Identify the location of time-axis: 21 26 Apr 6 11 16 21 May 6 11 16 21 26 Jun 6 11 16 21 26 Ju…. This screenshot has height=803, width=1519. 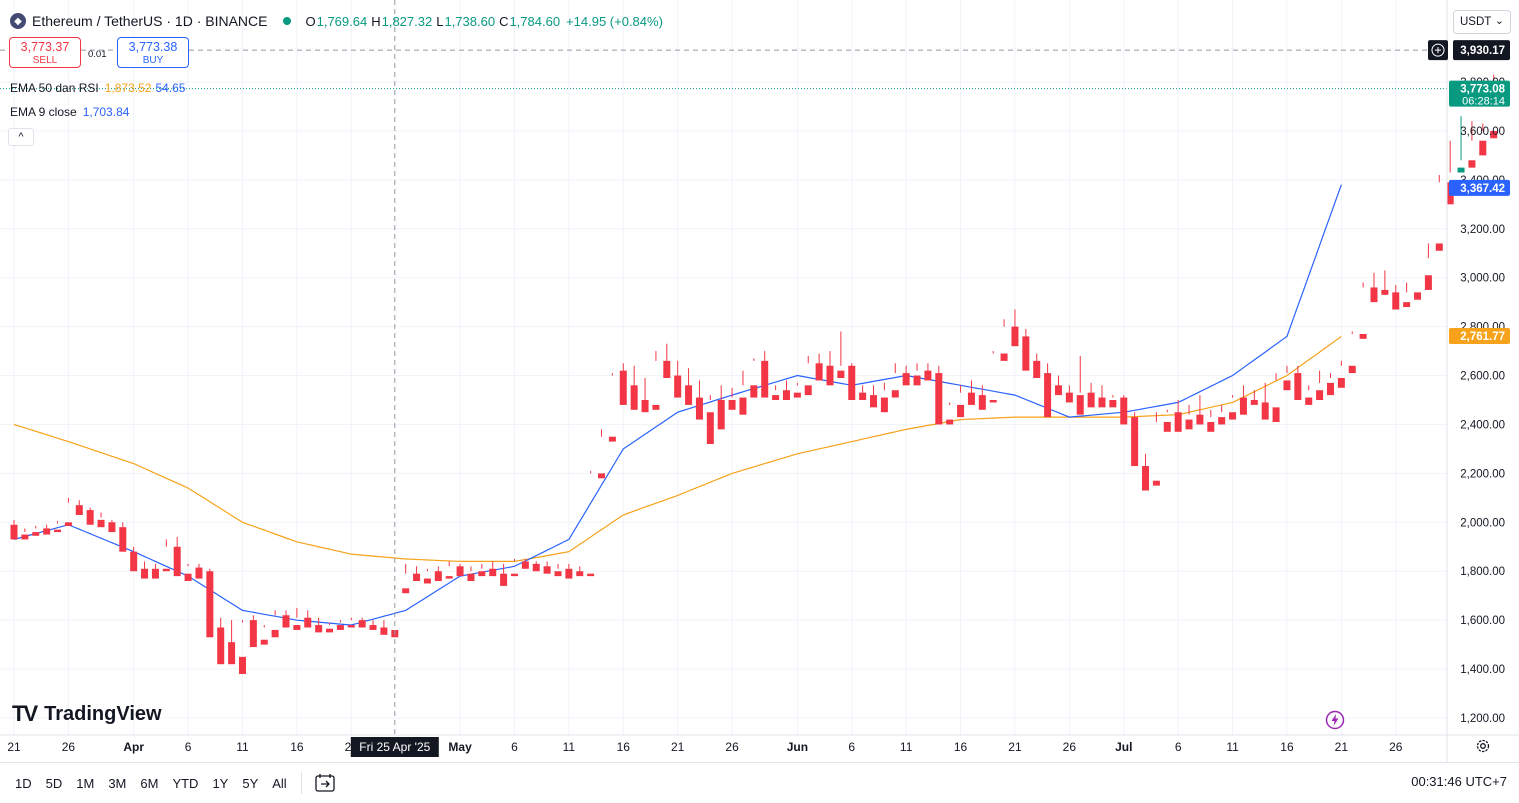
(759, 745).